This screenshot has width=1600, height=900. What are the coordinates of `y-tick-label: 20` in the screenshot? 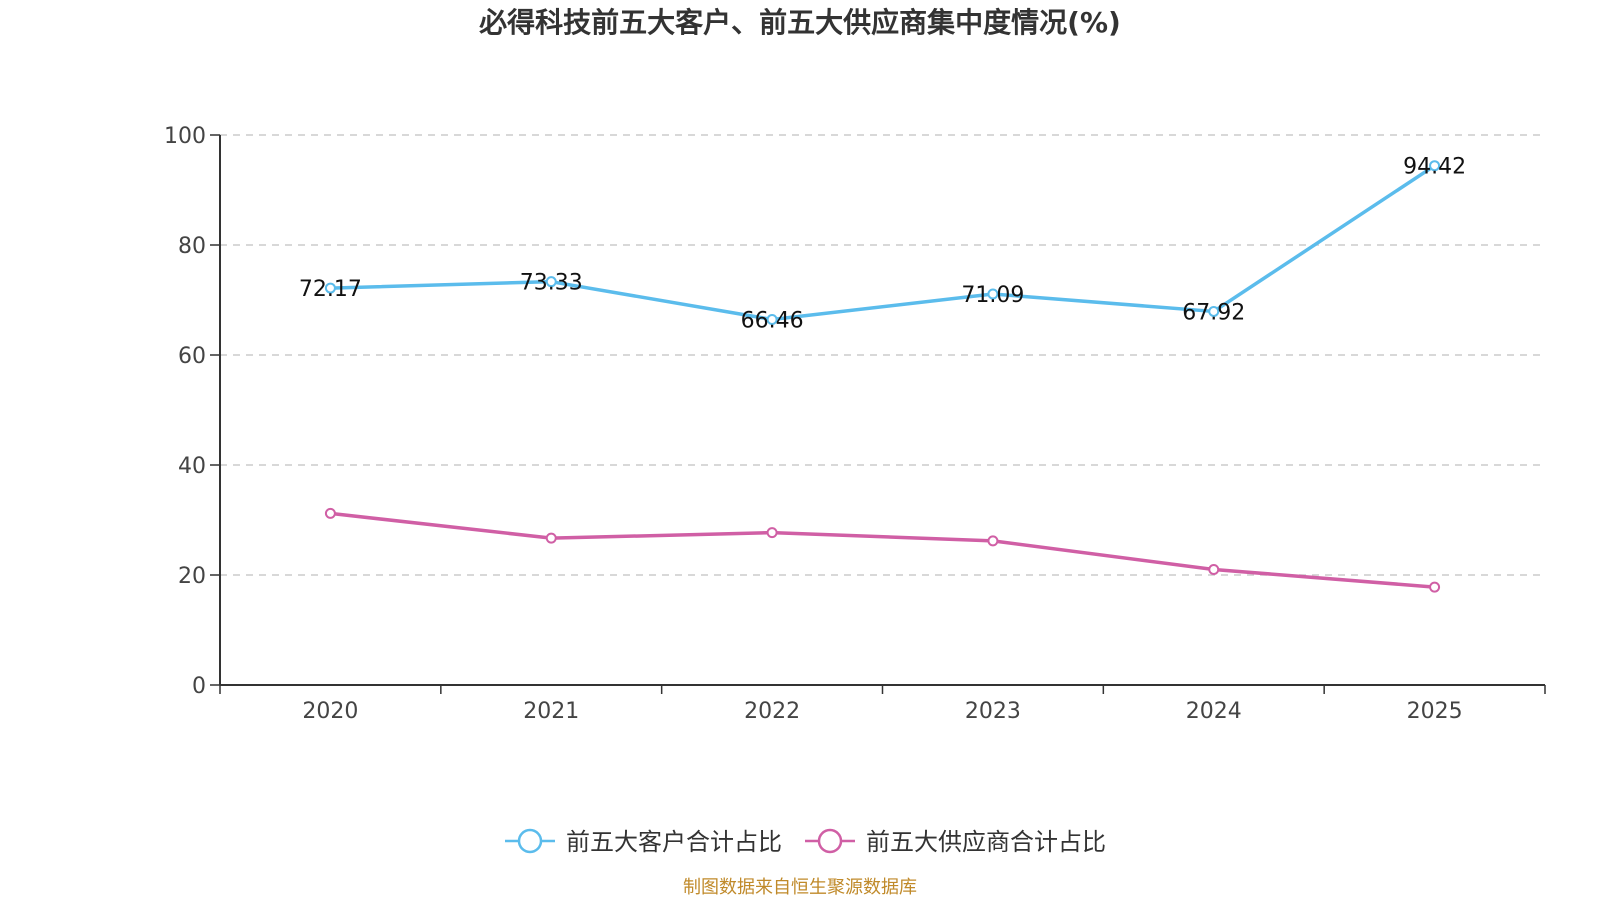 It's located at (192, 576).